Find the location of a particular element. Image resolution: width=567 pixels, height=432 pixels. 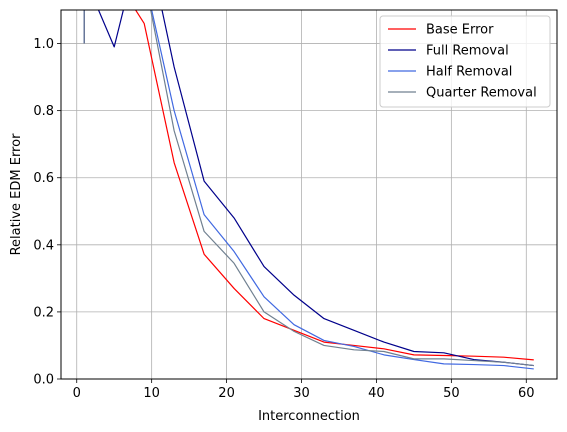

x-tick-label: 0 is located at coordinates (77, 393).